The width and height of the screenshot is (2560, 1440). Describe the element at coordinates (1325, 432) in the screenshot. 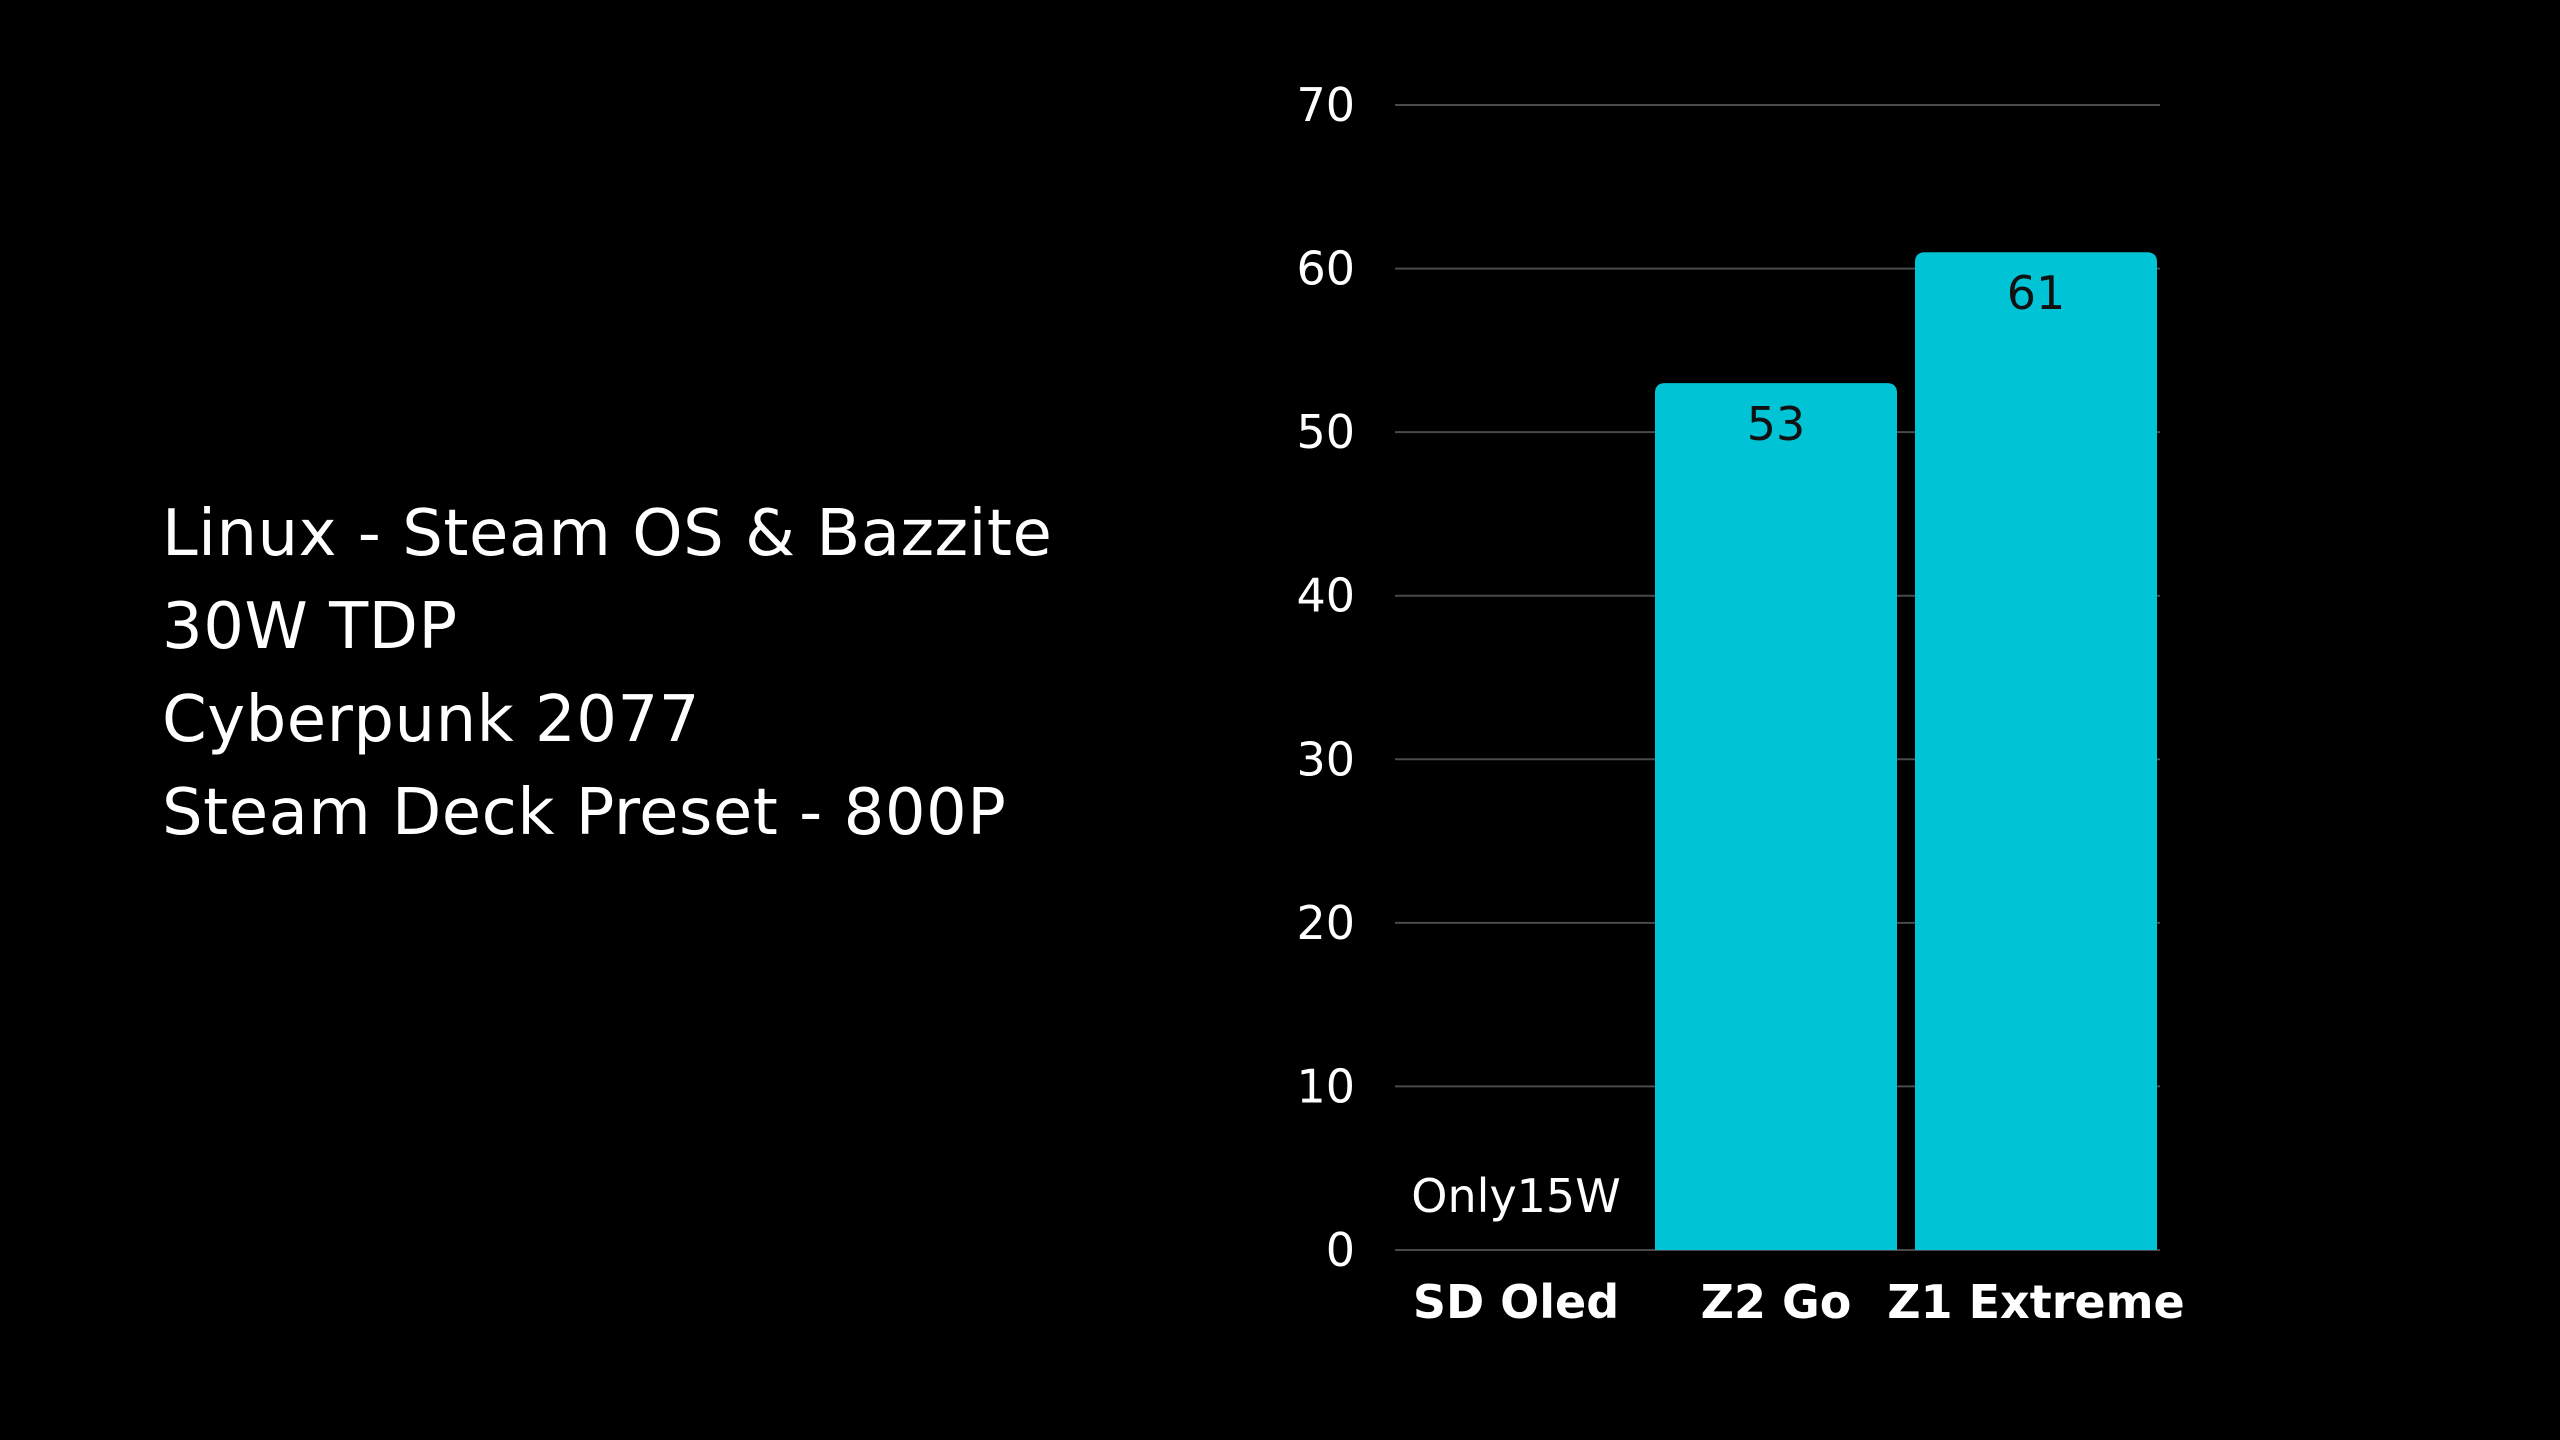

I see `y-tick-label-50: 50` at that location.